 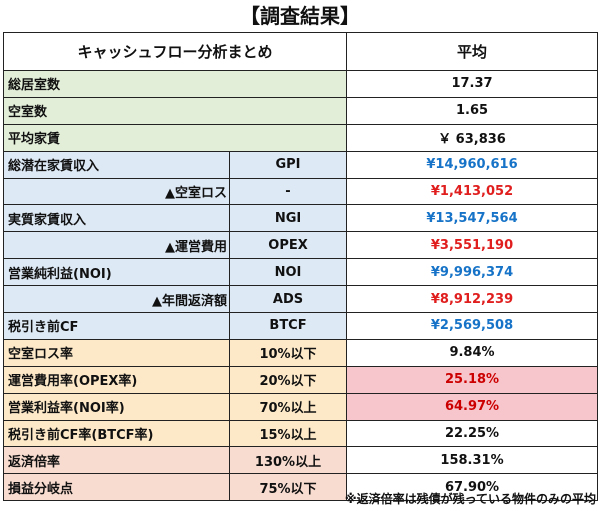 I want to click on table-row: 営業利益率(NOI率) 70%以上 64.97%, so click(x=301, y=406).